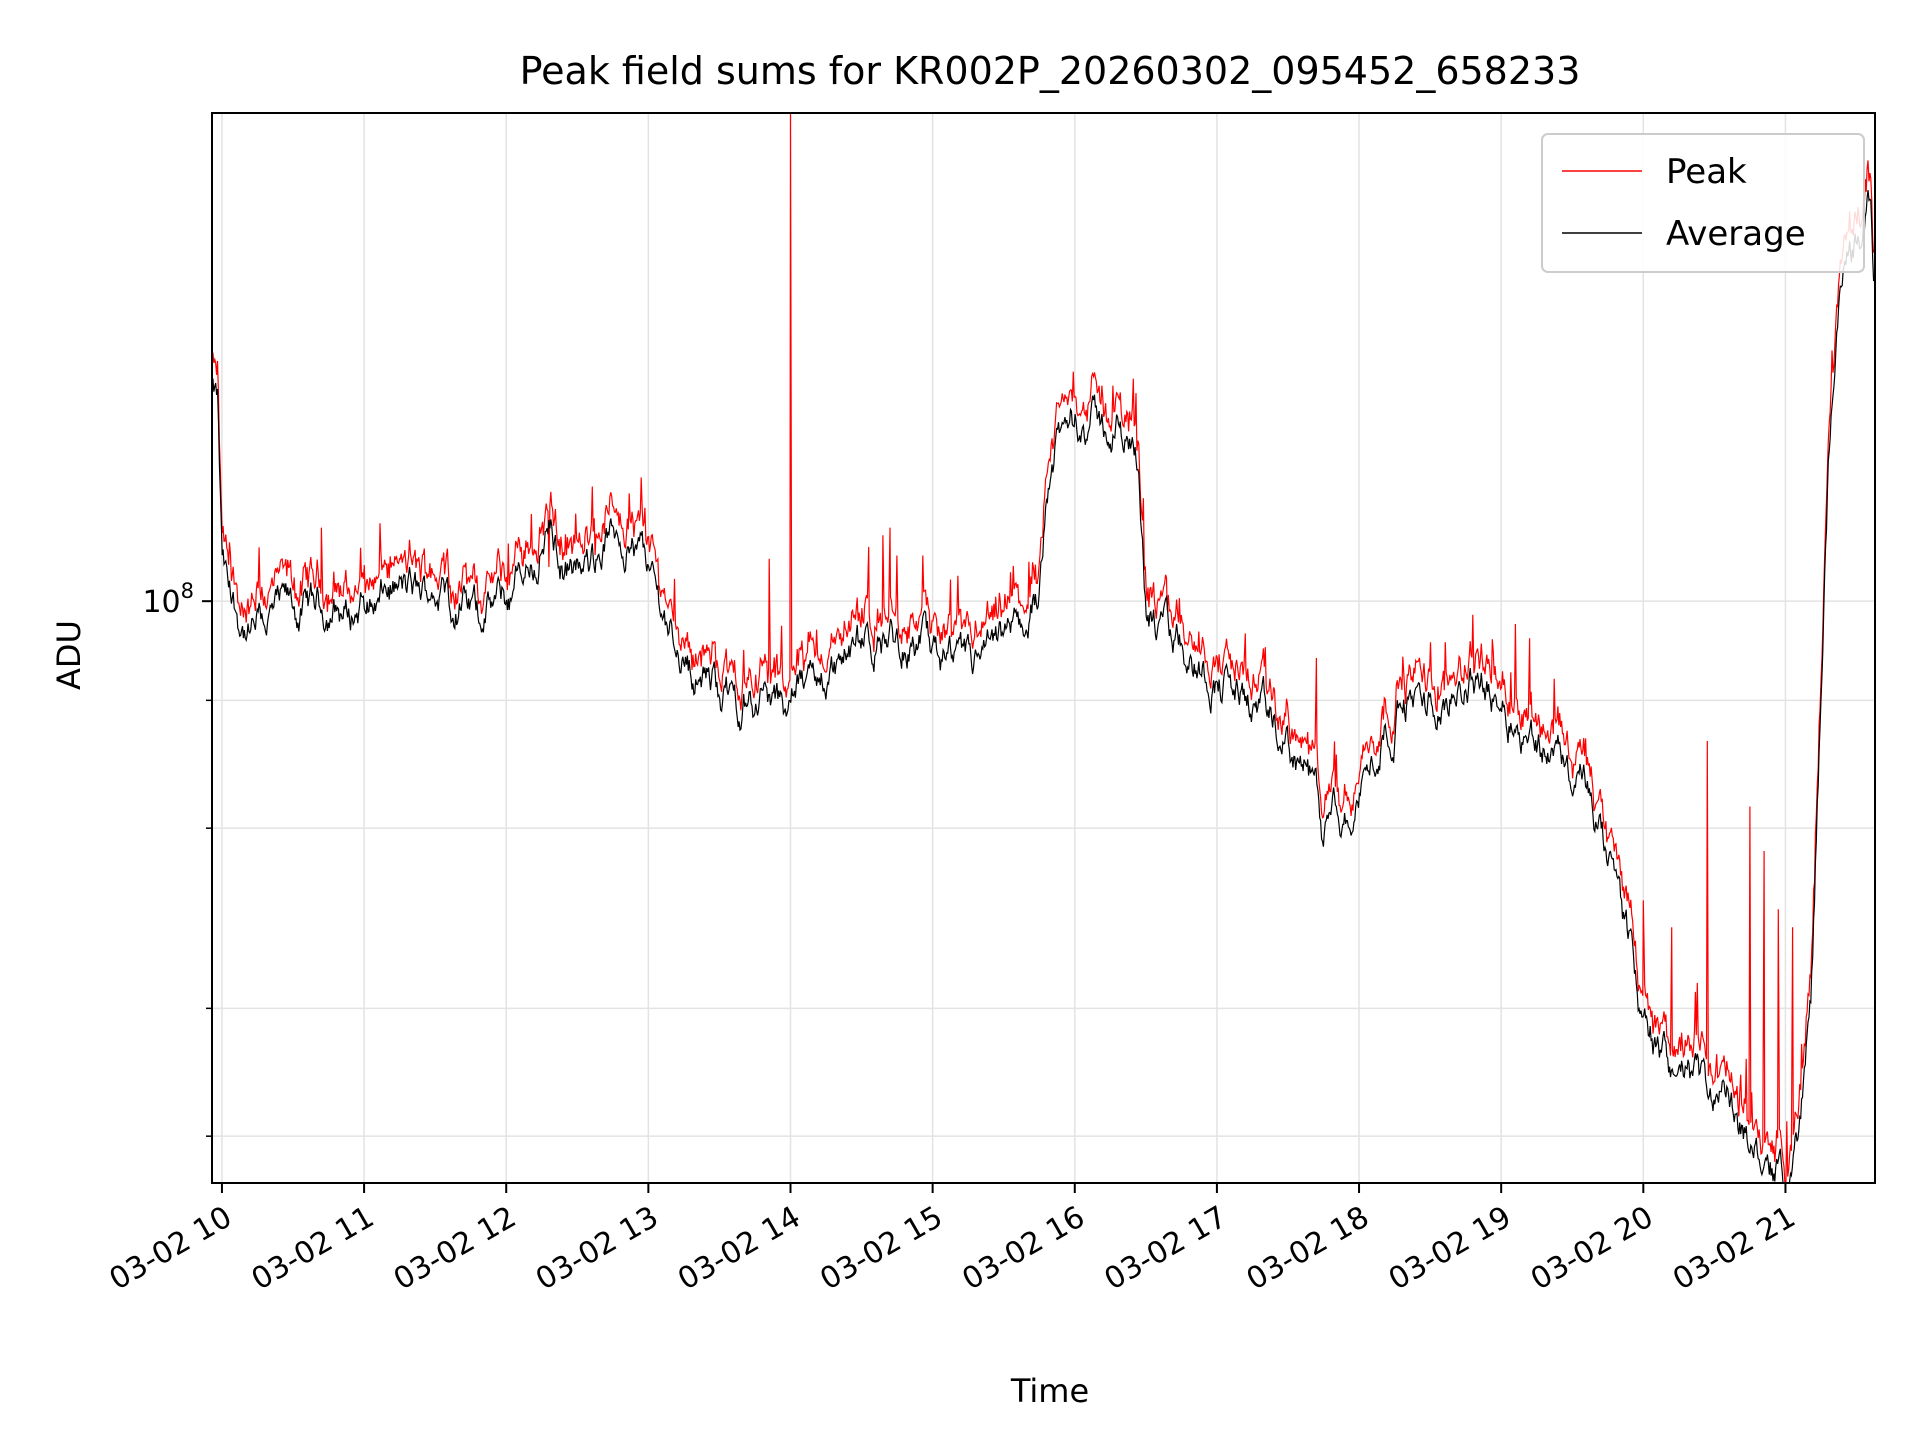 The height and width of the screenshot is (1440, 1920). I want to click on legend-peak-label: Peak, so click(1706, 172).